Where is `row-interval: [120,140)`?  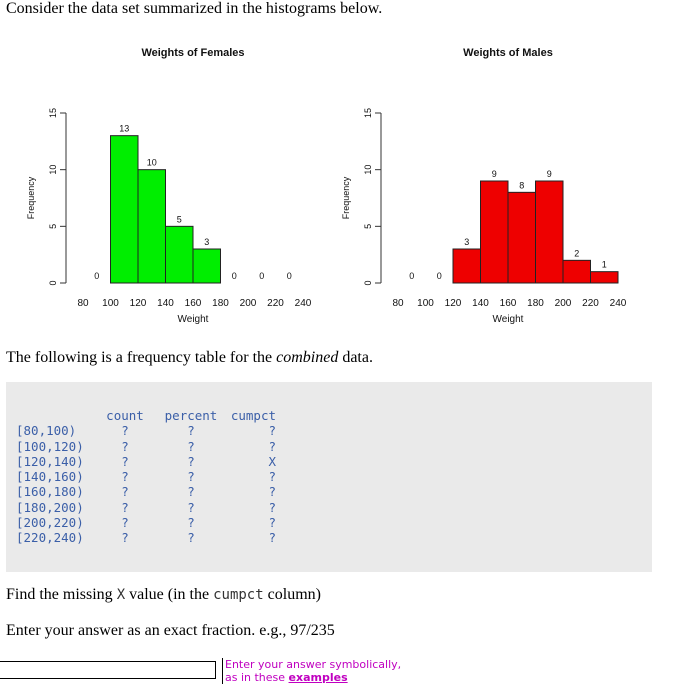
row-interval: [120,140) is located at coordinates (50, 461).